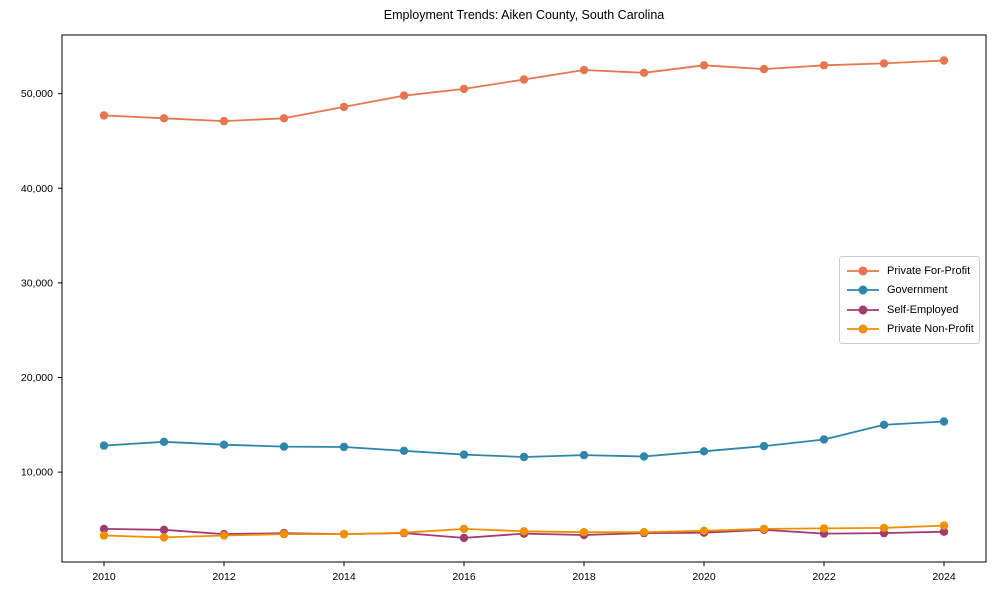  Describe the element at coordinates (923, 309) in the screenshot. I see `legend-label: Self-Employed` at that location.